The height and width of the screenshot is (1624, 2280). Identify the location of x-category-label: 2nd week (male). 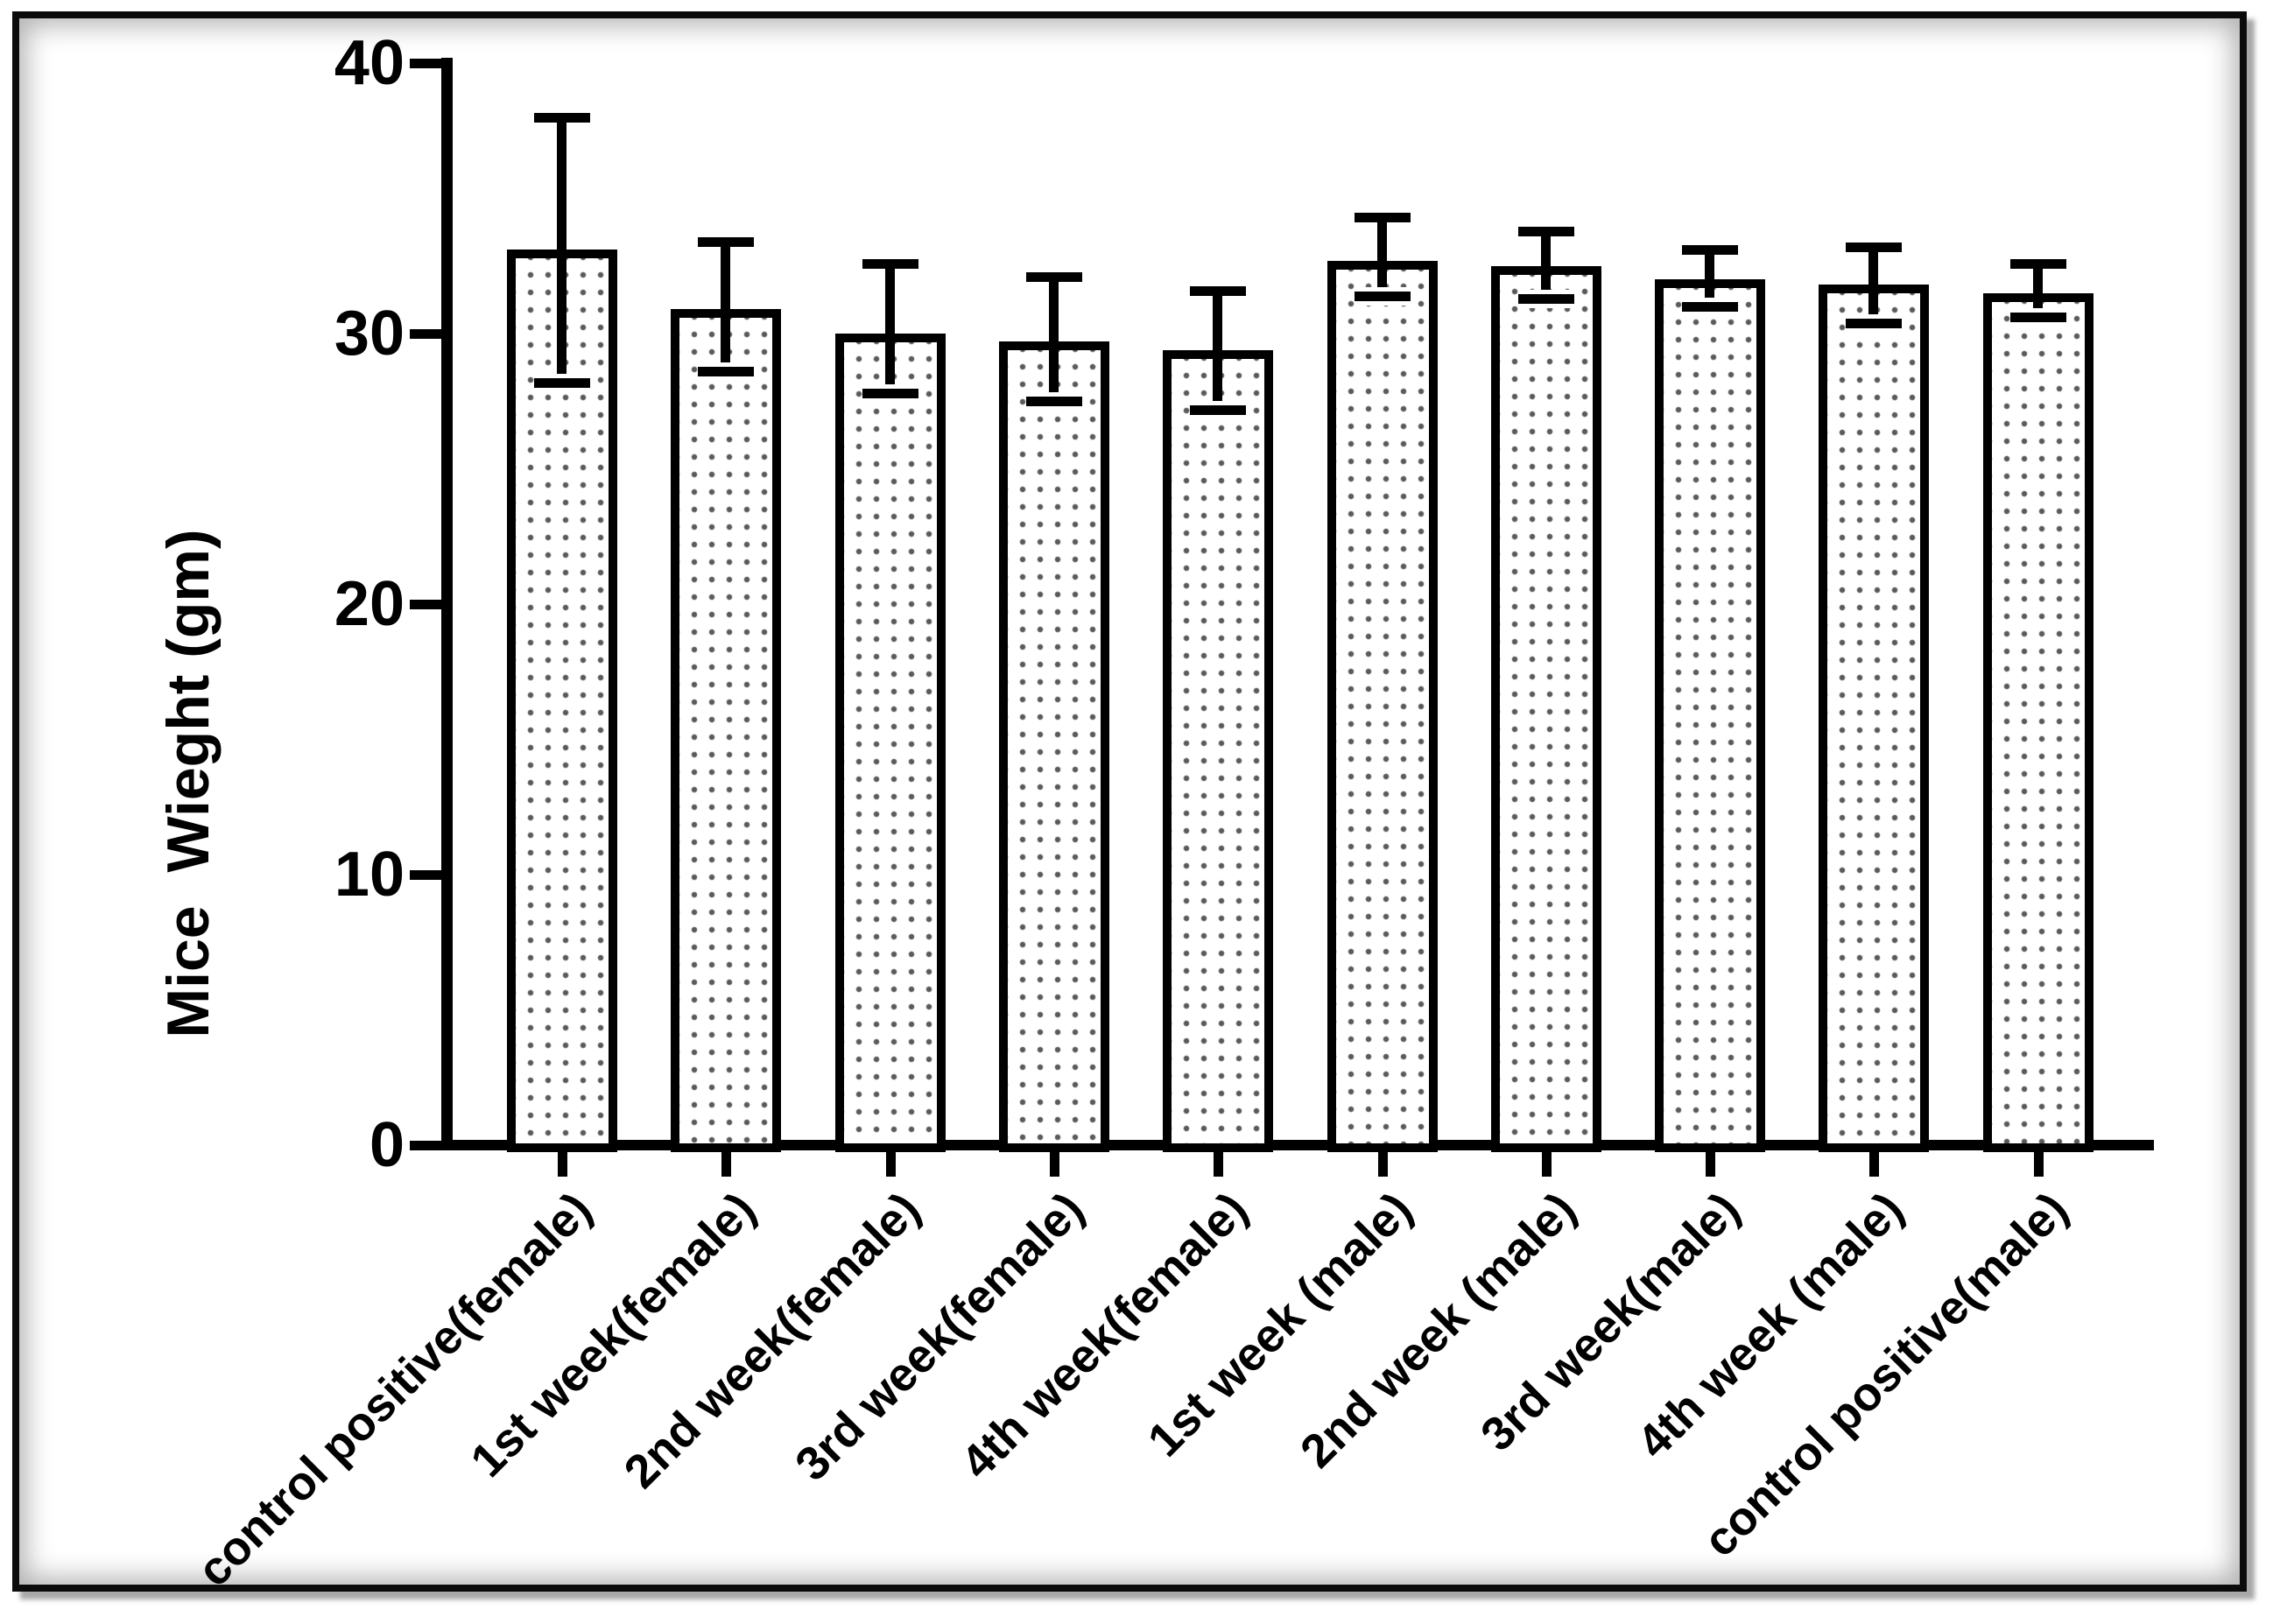
(1438, 1330).